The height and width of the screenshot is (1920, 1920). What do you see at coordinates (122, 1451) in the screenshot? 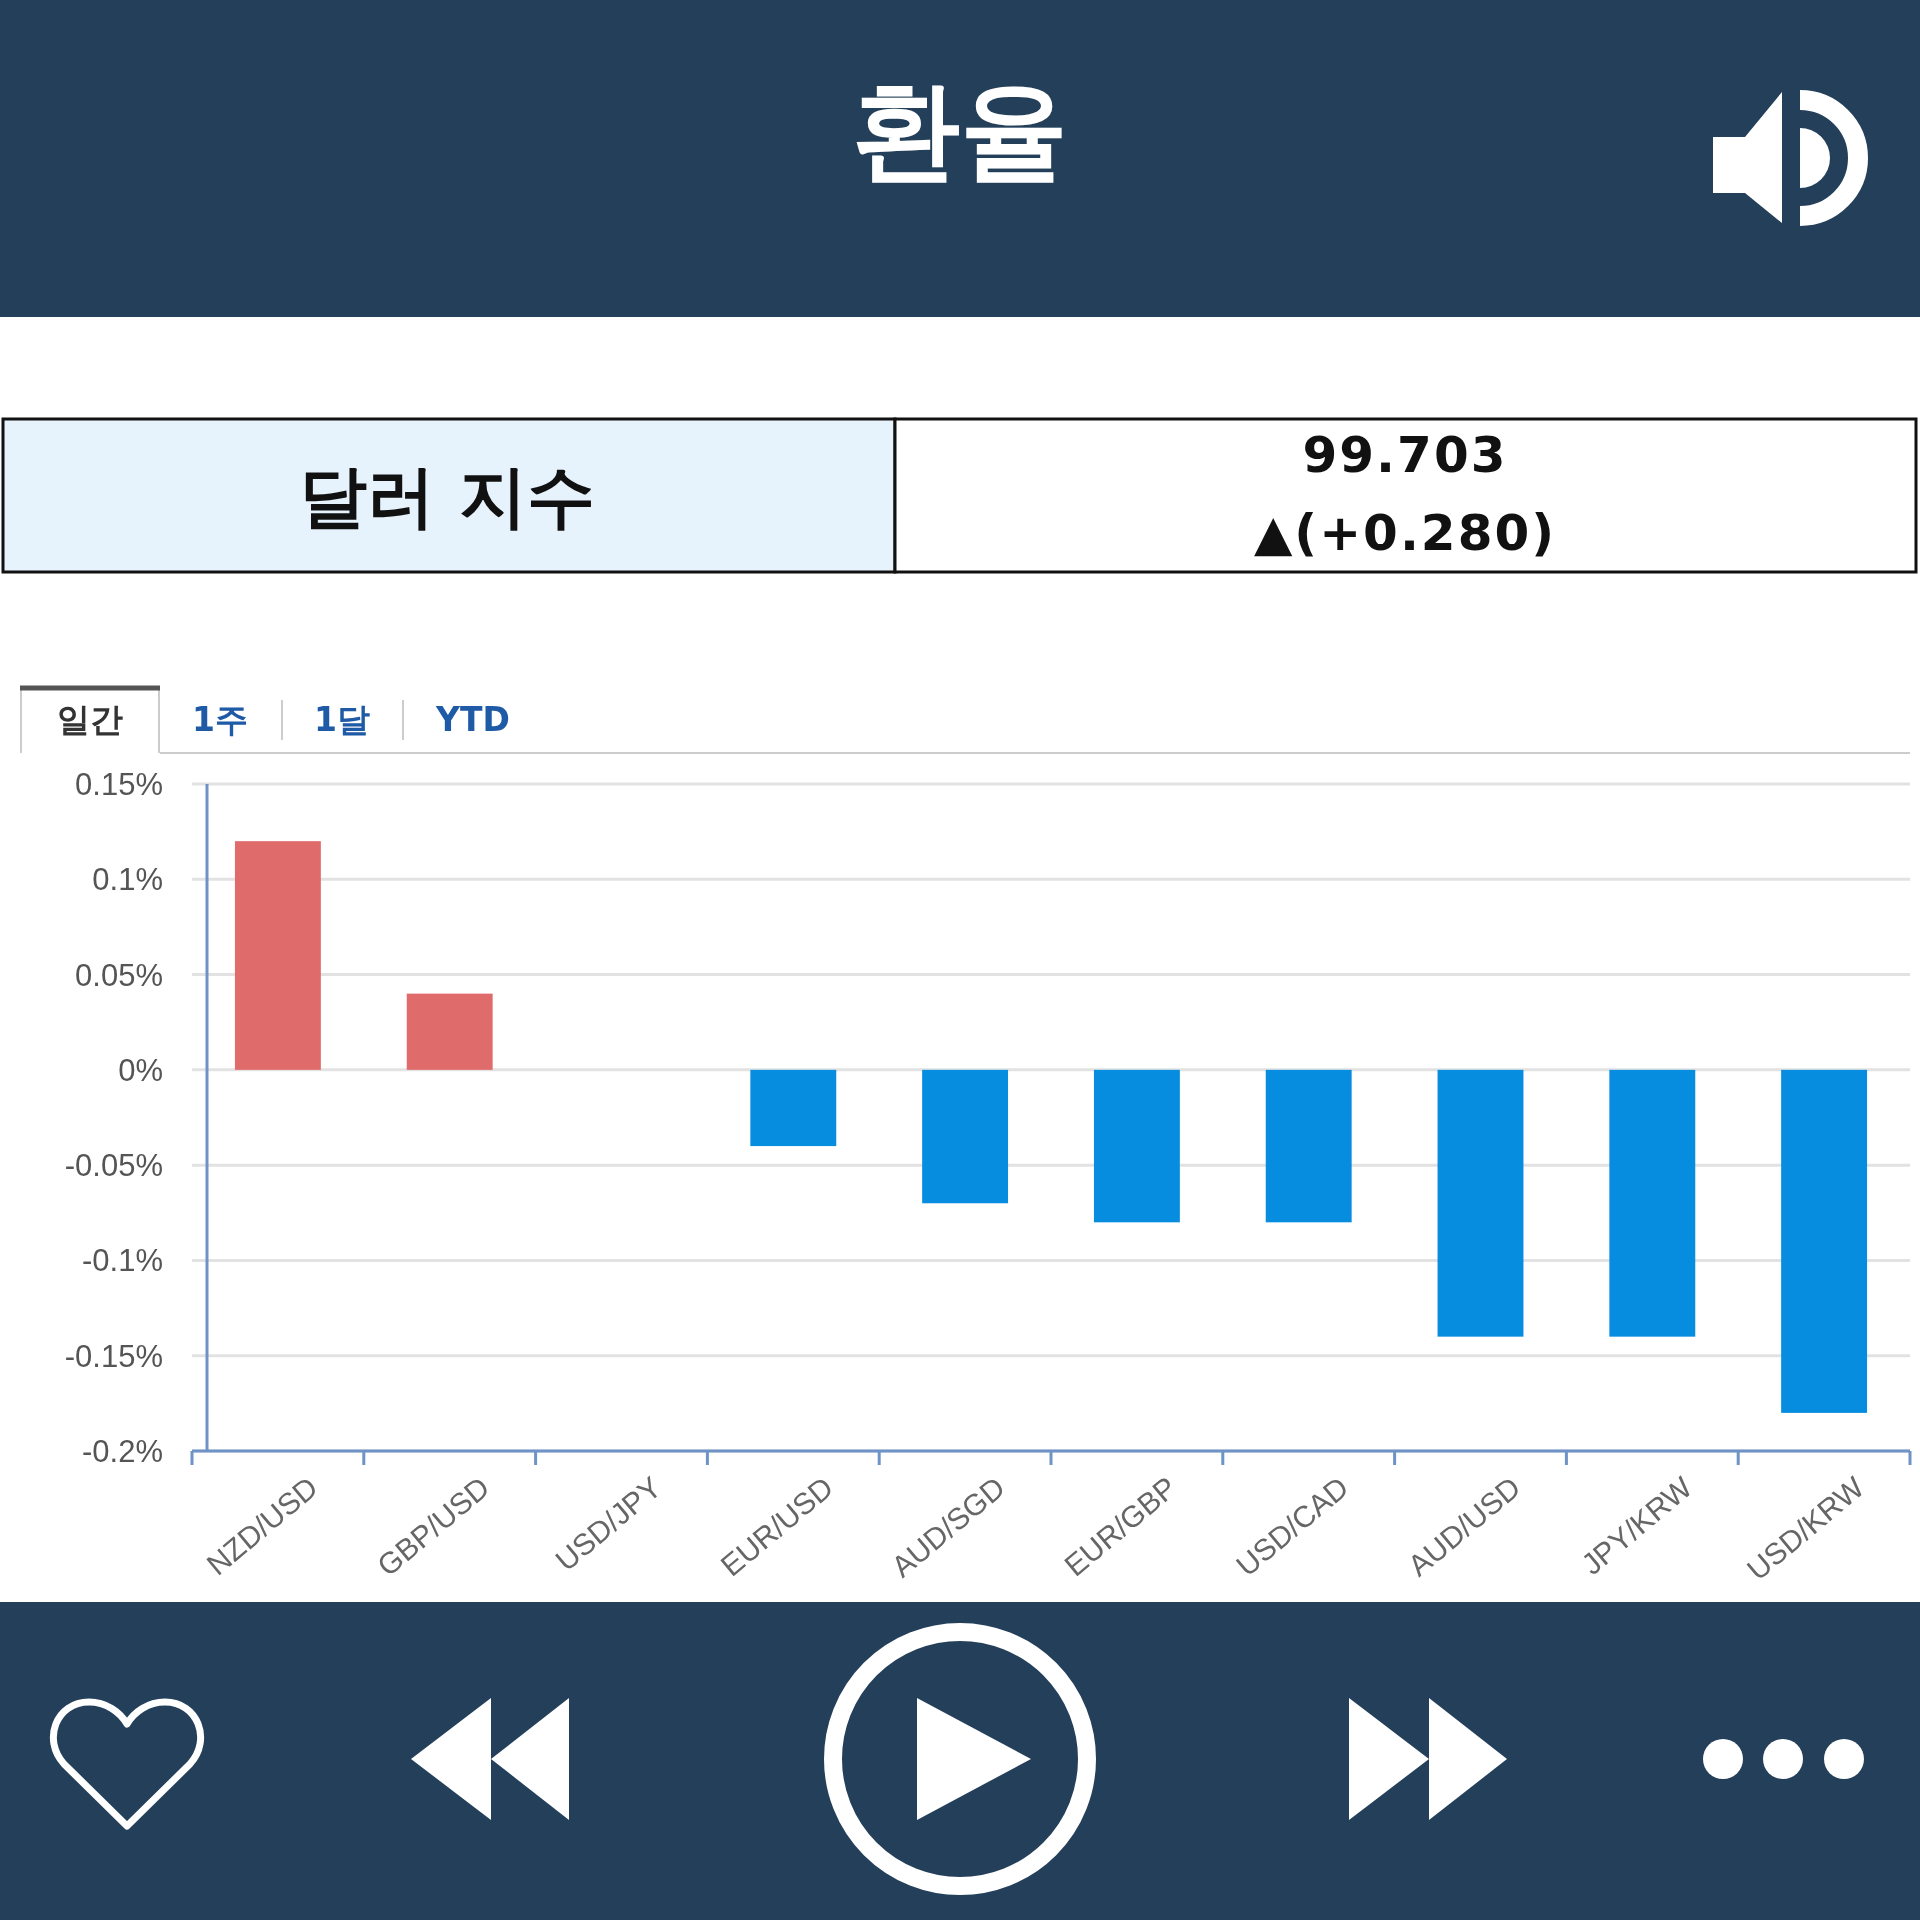
I see `y-tick-label: -0.2%` at bounding box center [122, 1451].